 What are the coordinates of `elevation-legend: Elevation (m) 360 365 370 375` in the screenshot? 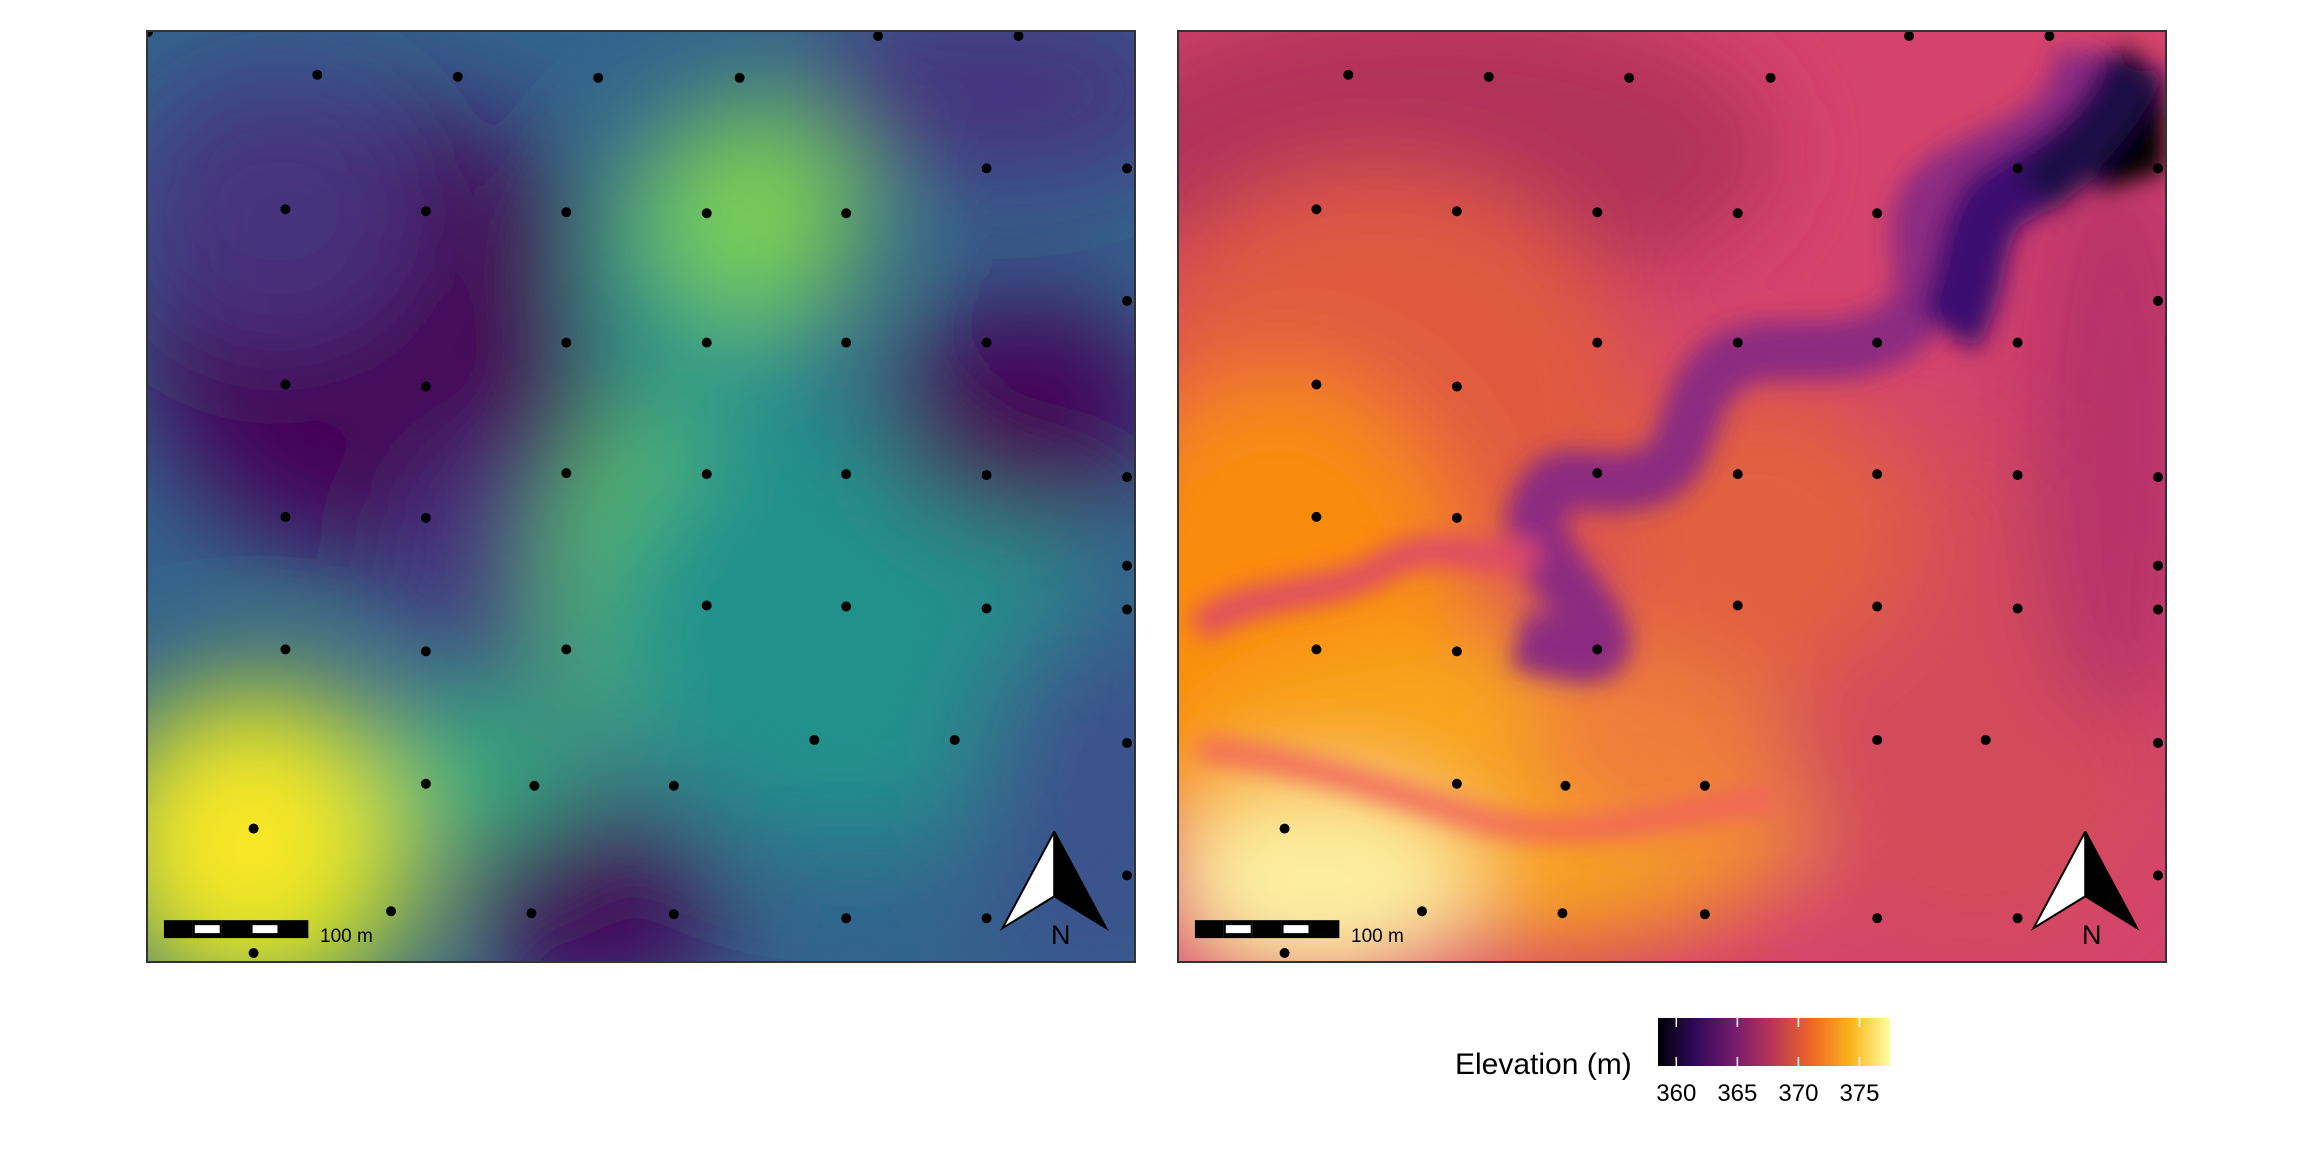 It's located at (1685, 1073).